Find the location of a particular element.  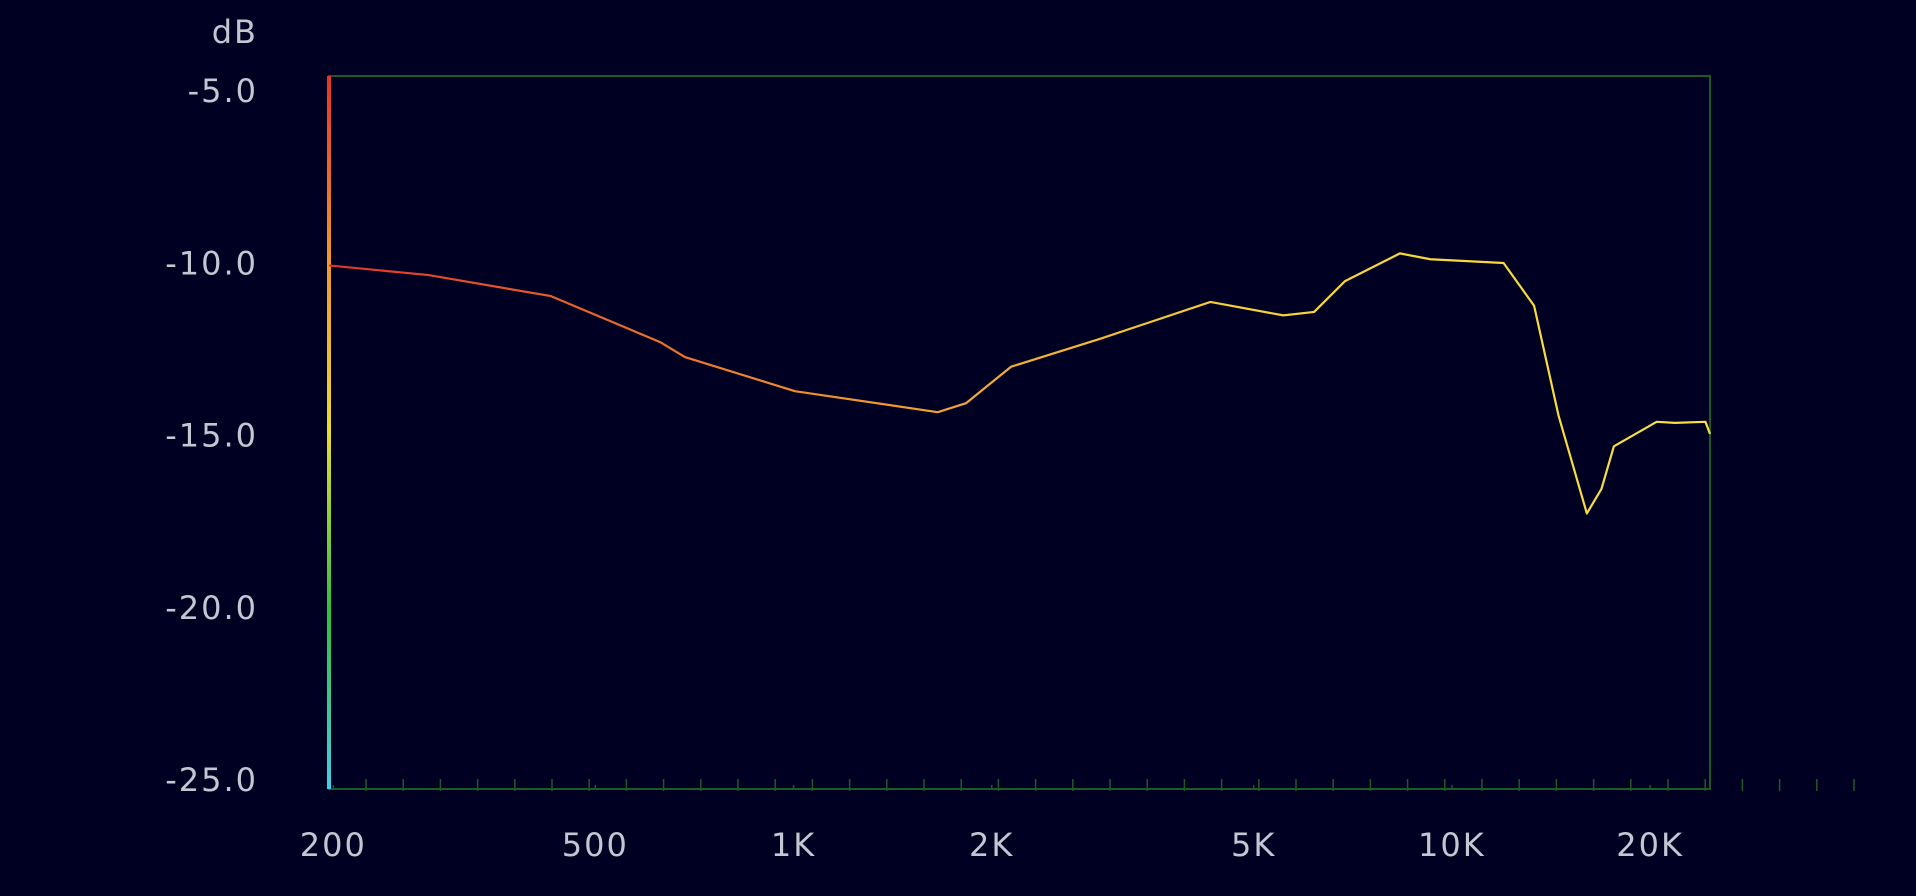

color-scale-bar is located at coordinates (329, 432).